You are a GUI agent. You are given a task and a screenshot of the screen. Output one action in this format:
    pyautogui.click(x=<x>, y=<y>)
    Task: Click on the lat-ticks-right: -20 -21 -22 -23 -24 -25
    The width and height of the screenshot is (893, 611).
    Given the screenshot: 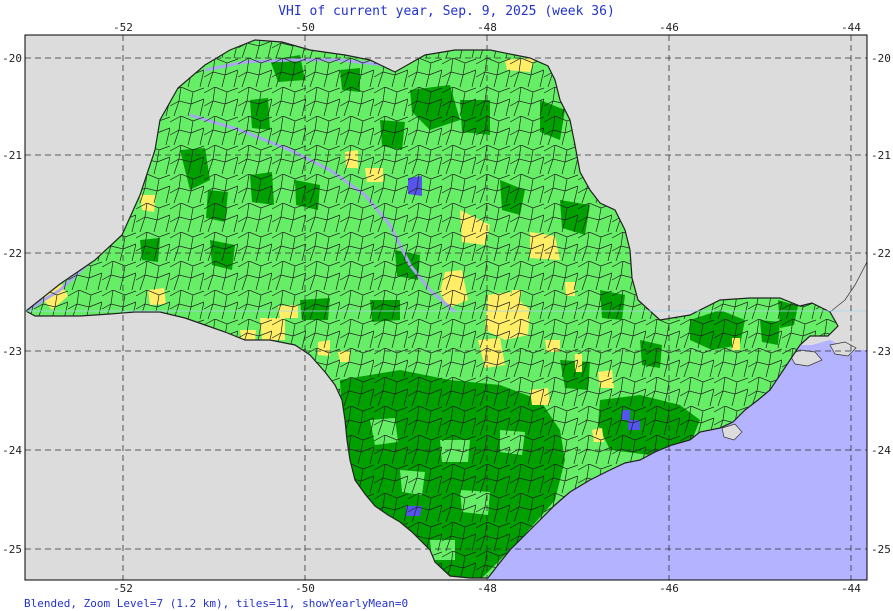 What is the action you would take?
    pyautogui.click(x=881, y=304)
    